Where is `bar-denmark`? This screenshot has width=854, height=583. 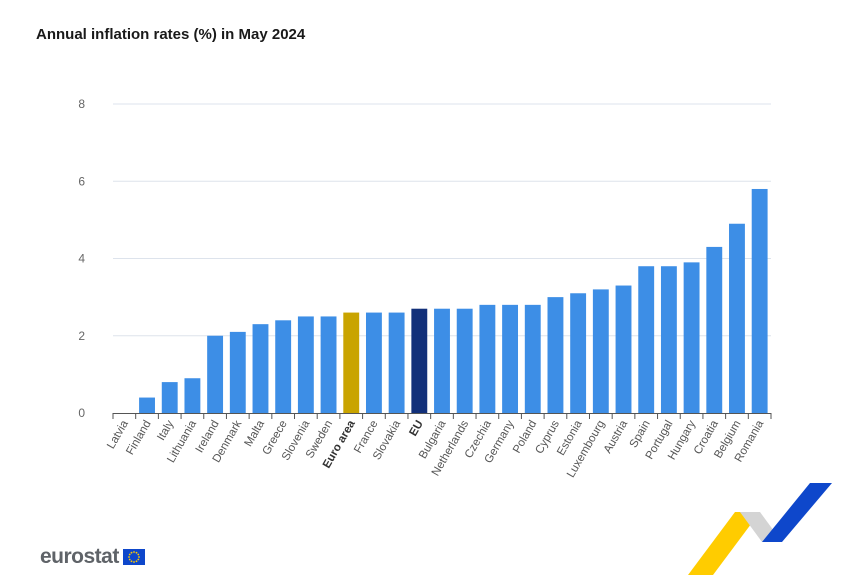
bar-denmark is located at coordinates (237, 372).